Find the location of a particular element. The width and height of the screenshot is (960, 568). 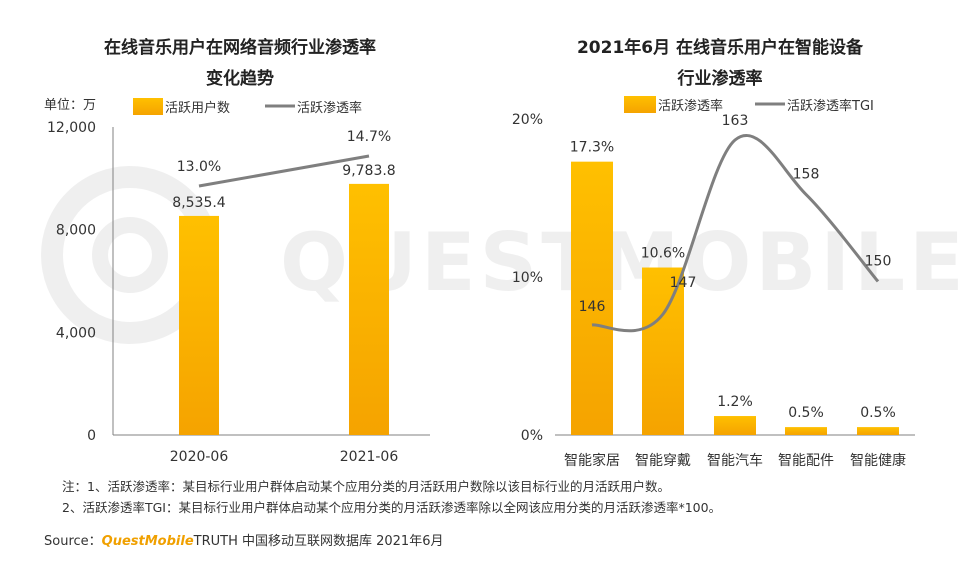

left-chart-title: 在线音乐用户在网络音频行业渗透率 is located at coordinates (240, 47).